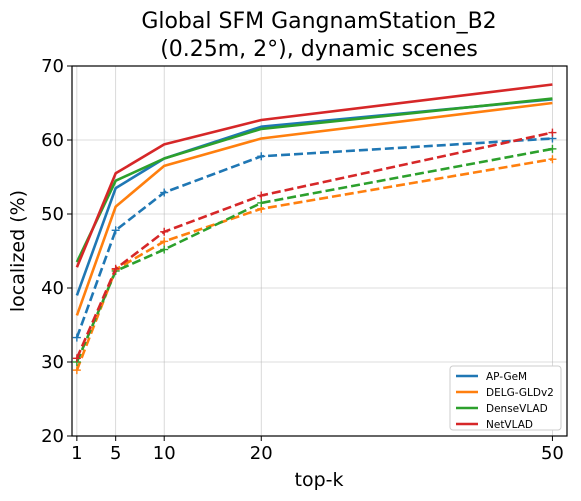  Describe the element at coordinates (319, 49) in the screenshot. I see `chart-title-line-2: (0.25m, 2°), dynamic scenes` at that location.